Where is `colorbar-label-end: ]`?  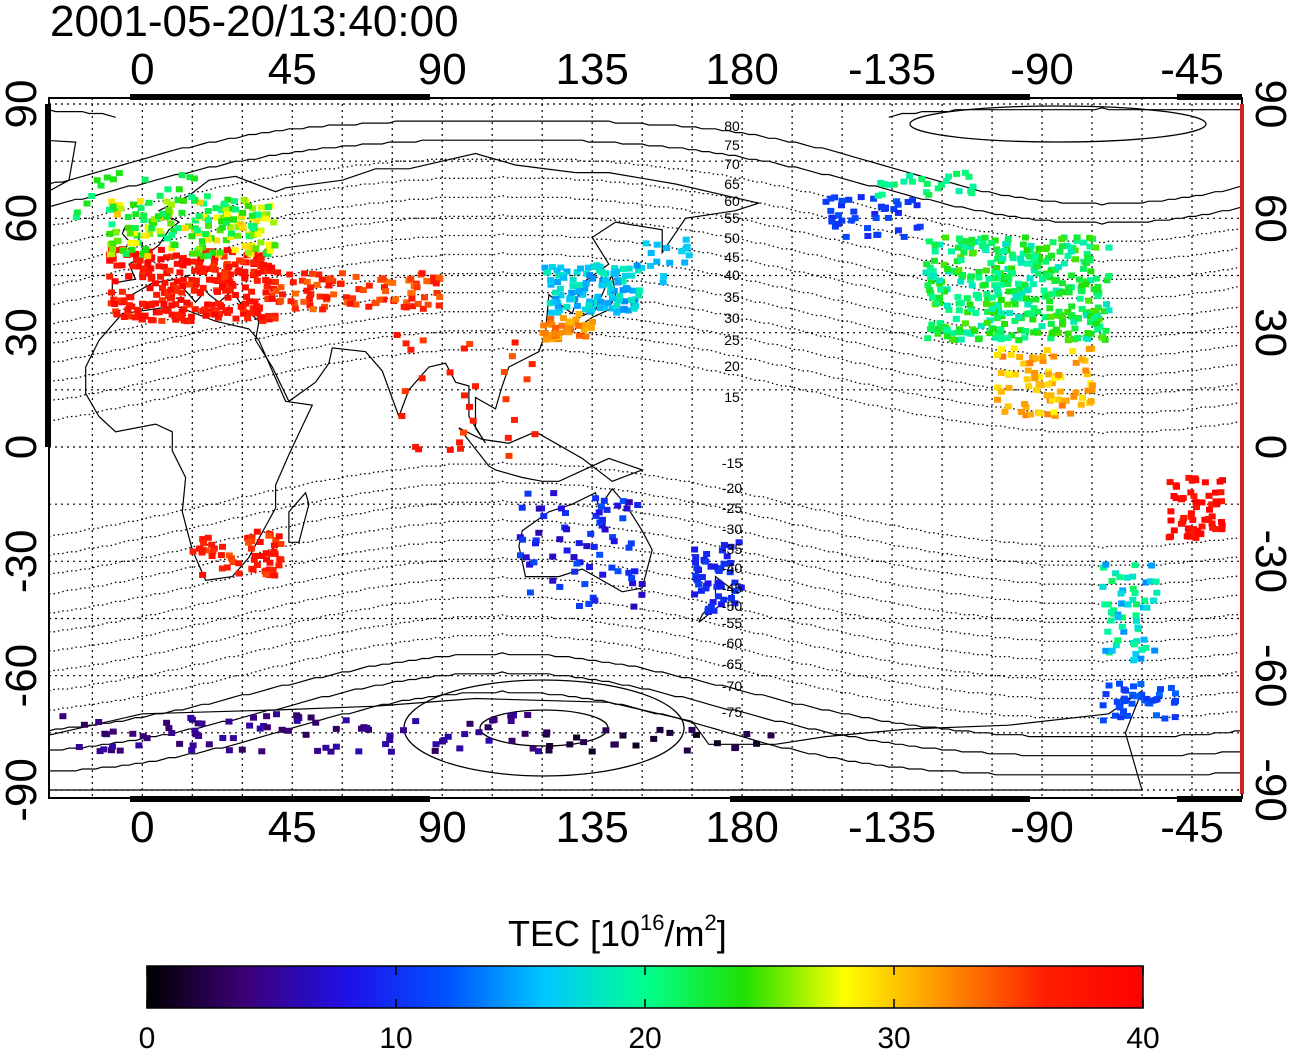
colorbar-label-end: ] is located at coordinates (722, 933).